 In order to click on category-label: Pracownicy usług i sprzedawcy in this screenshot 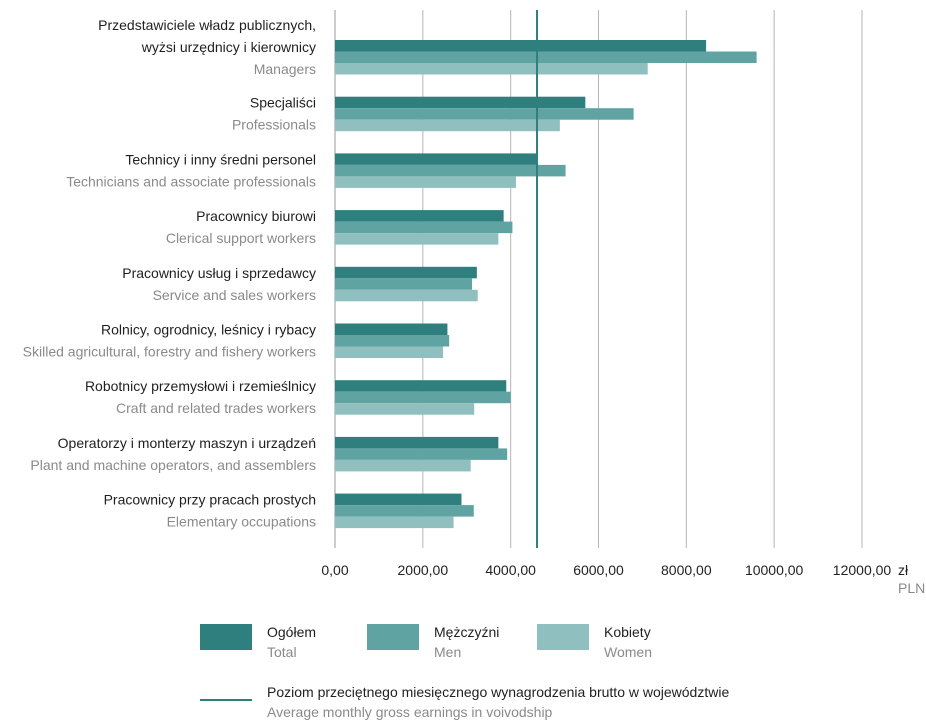, I will do `click(219, 273)`.